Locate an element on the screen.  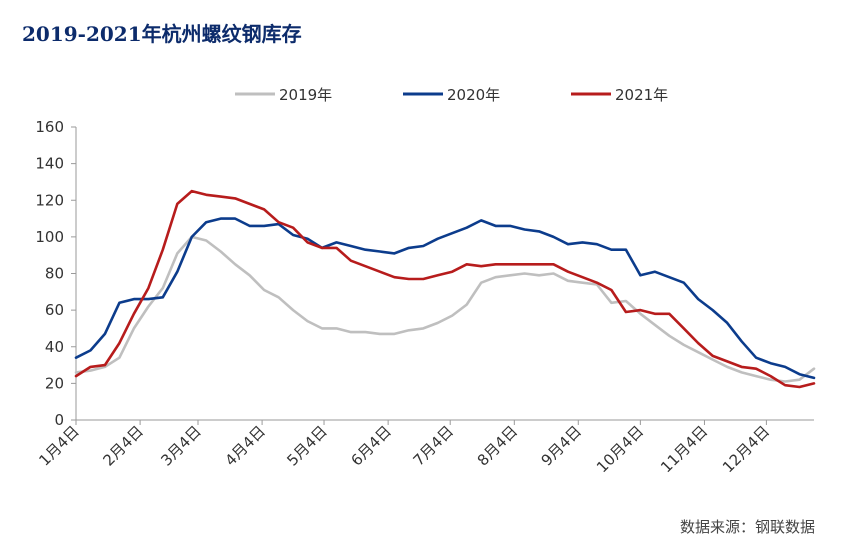
legend-label-1: 2019年 is located at coordinates (305, 95).